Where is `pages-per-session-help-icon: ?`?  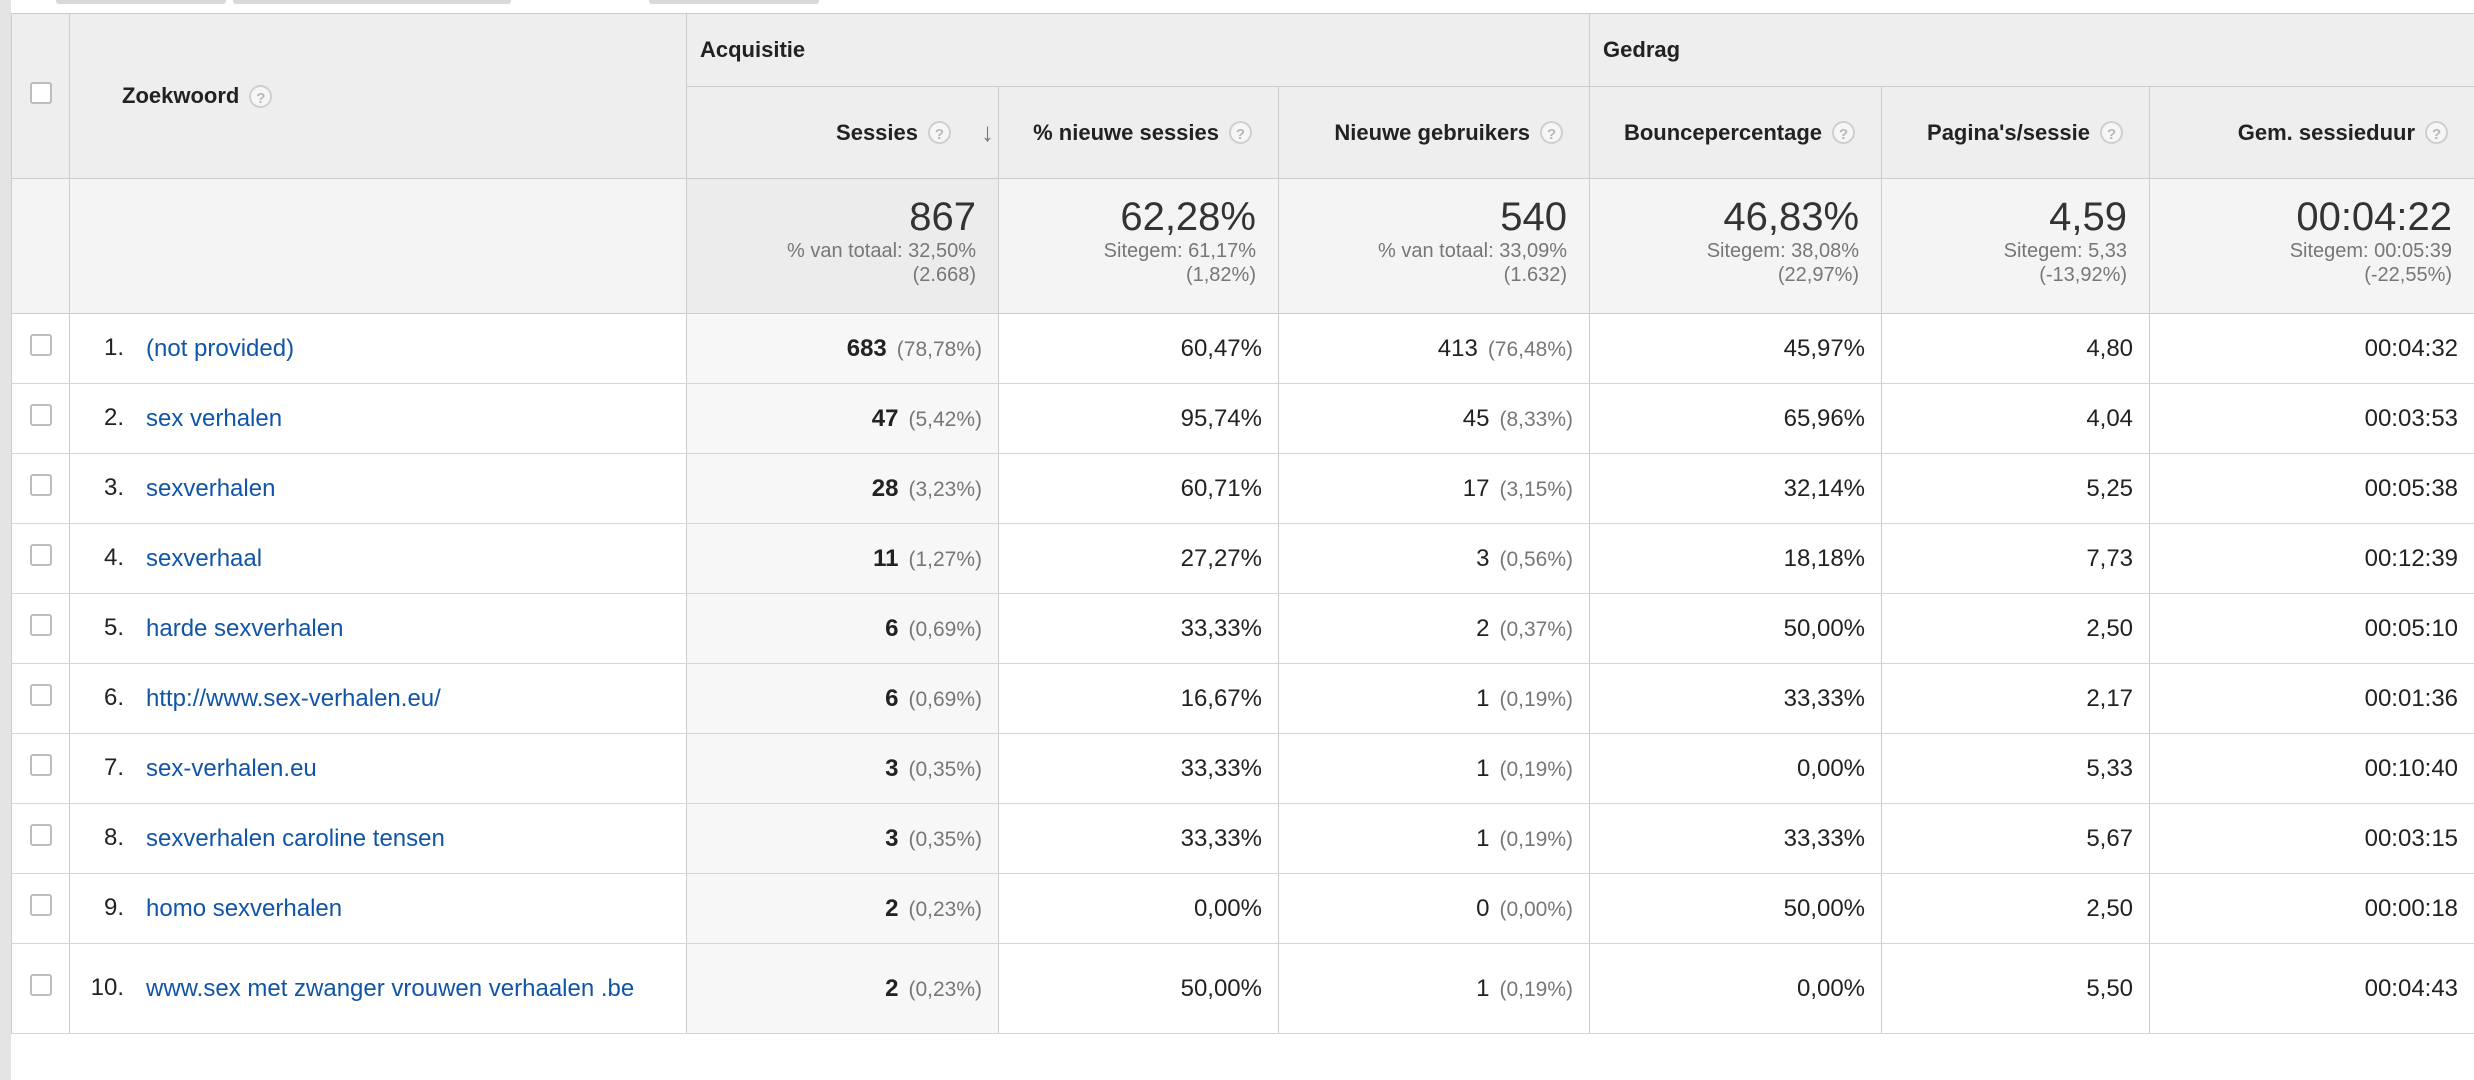
pages-per-session-help-icon: ? is located at coordinates (2112, 132).